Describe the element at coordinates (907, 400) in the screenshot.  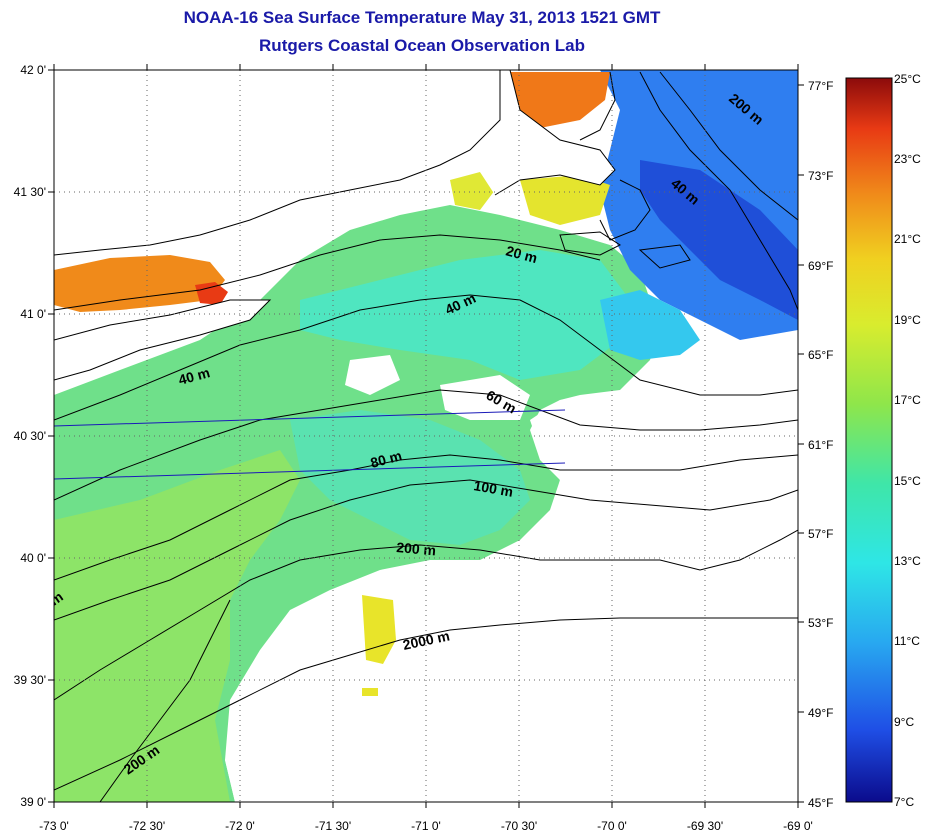
I see `cb-label-17c: 17°C` at that location.